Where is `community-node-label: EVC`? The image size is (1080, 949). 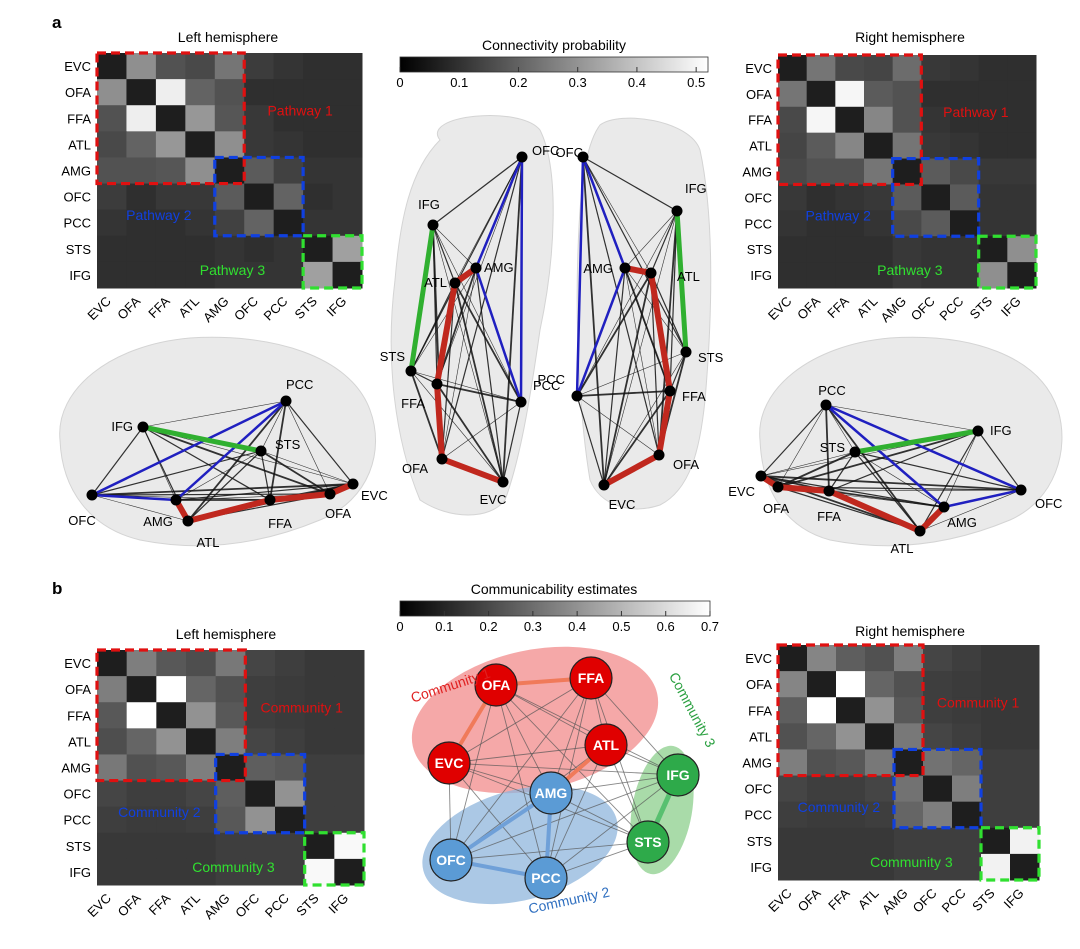
community-node-label: EVC is located at coordinates (449, 763).